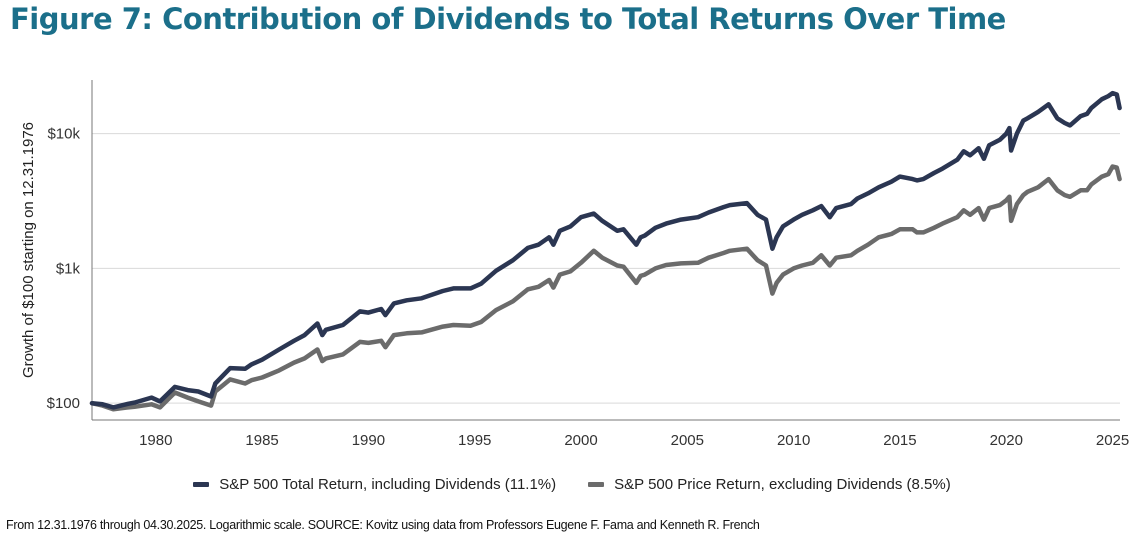 This screenshot has width=1144, height=552. I want to click on y-axis-label: Growth of $100 starting on 12.31.1976, so click(28, 250).